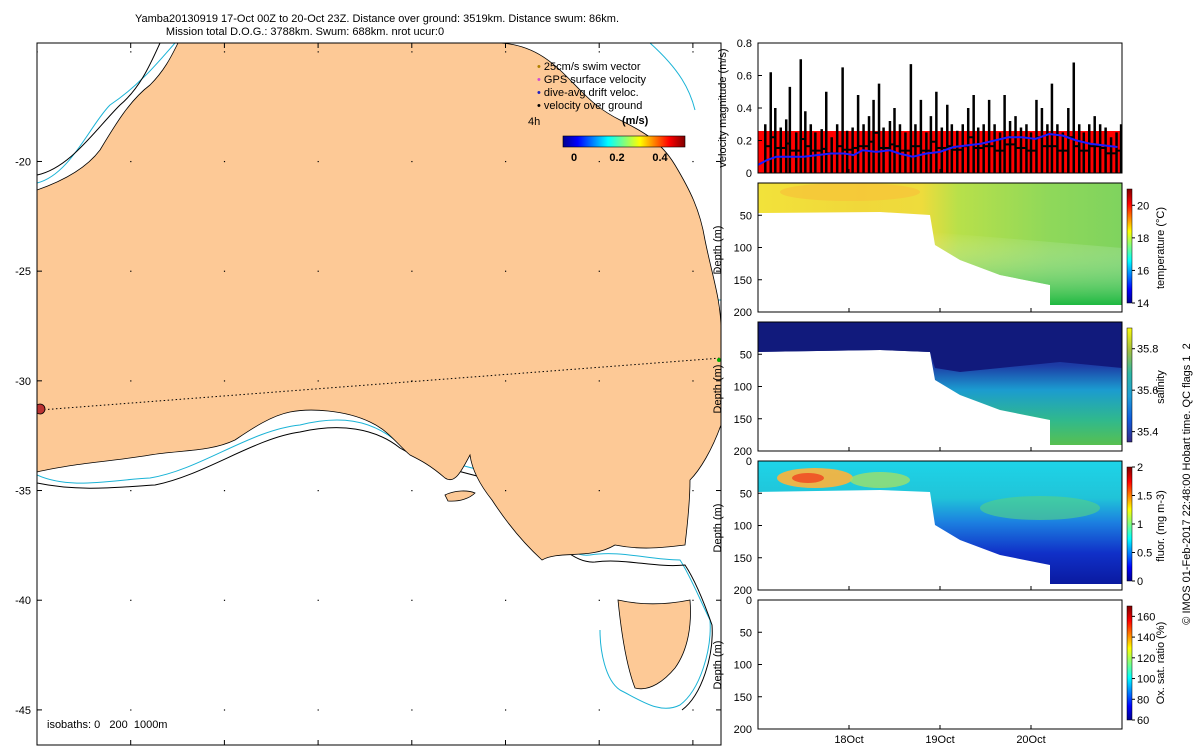 The width and height of the screenshot is (1200, 750). What do you see at coordinates (718, 528) in the screenshot?
I see `fluorescence-ylabel: Depth (m)` at bounding box center [718, 528].